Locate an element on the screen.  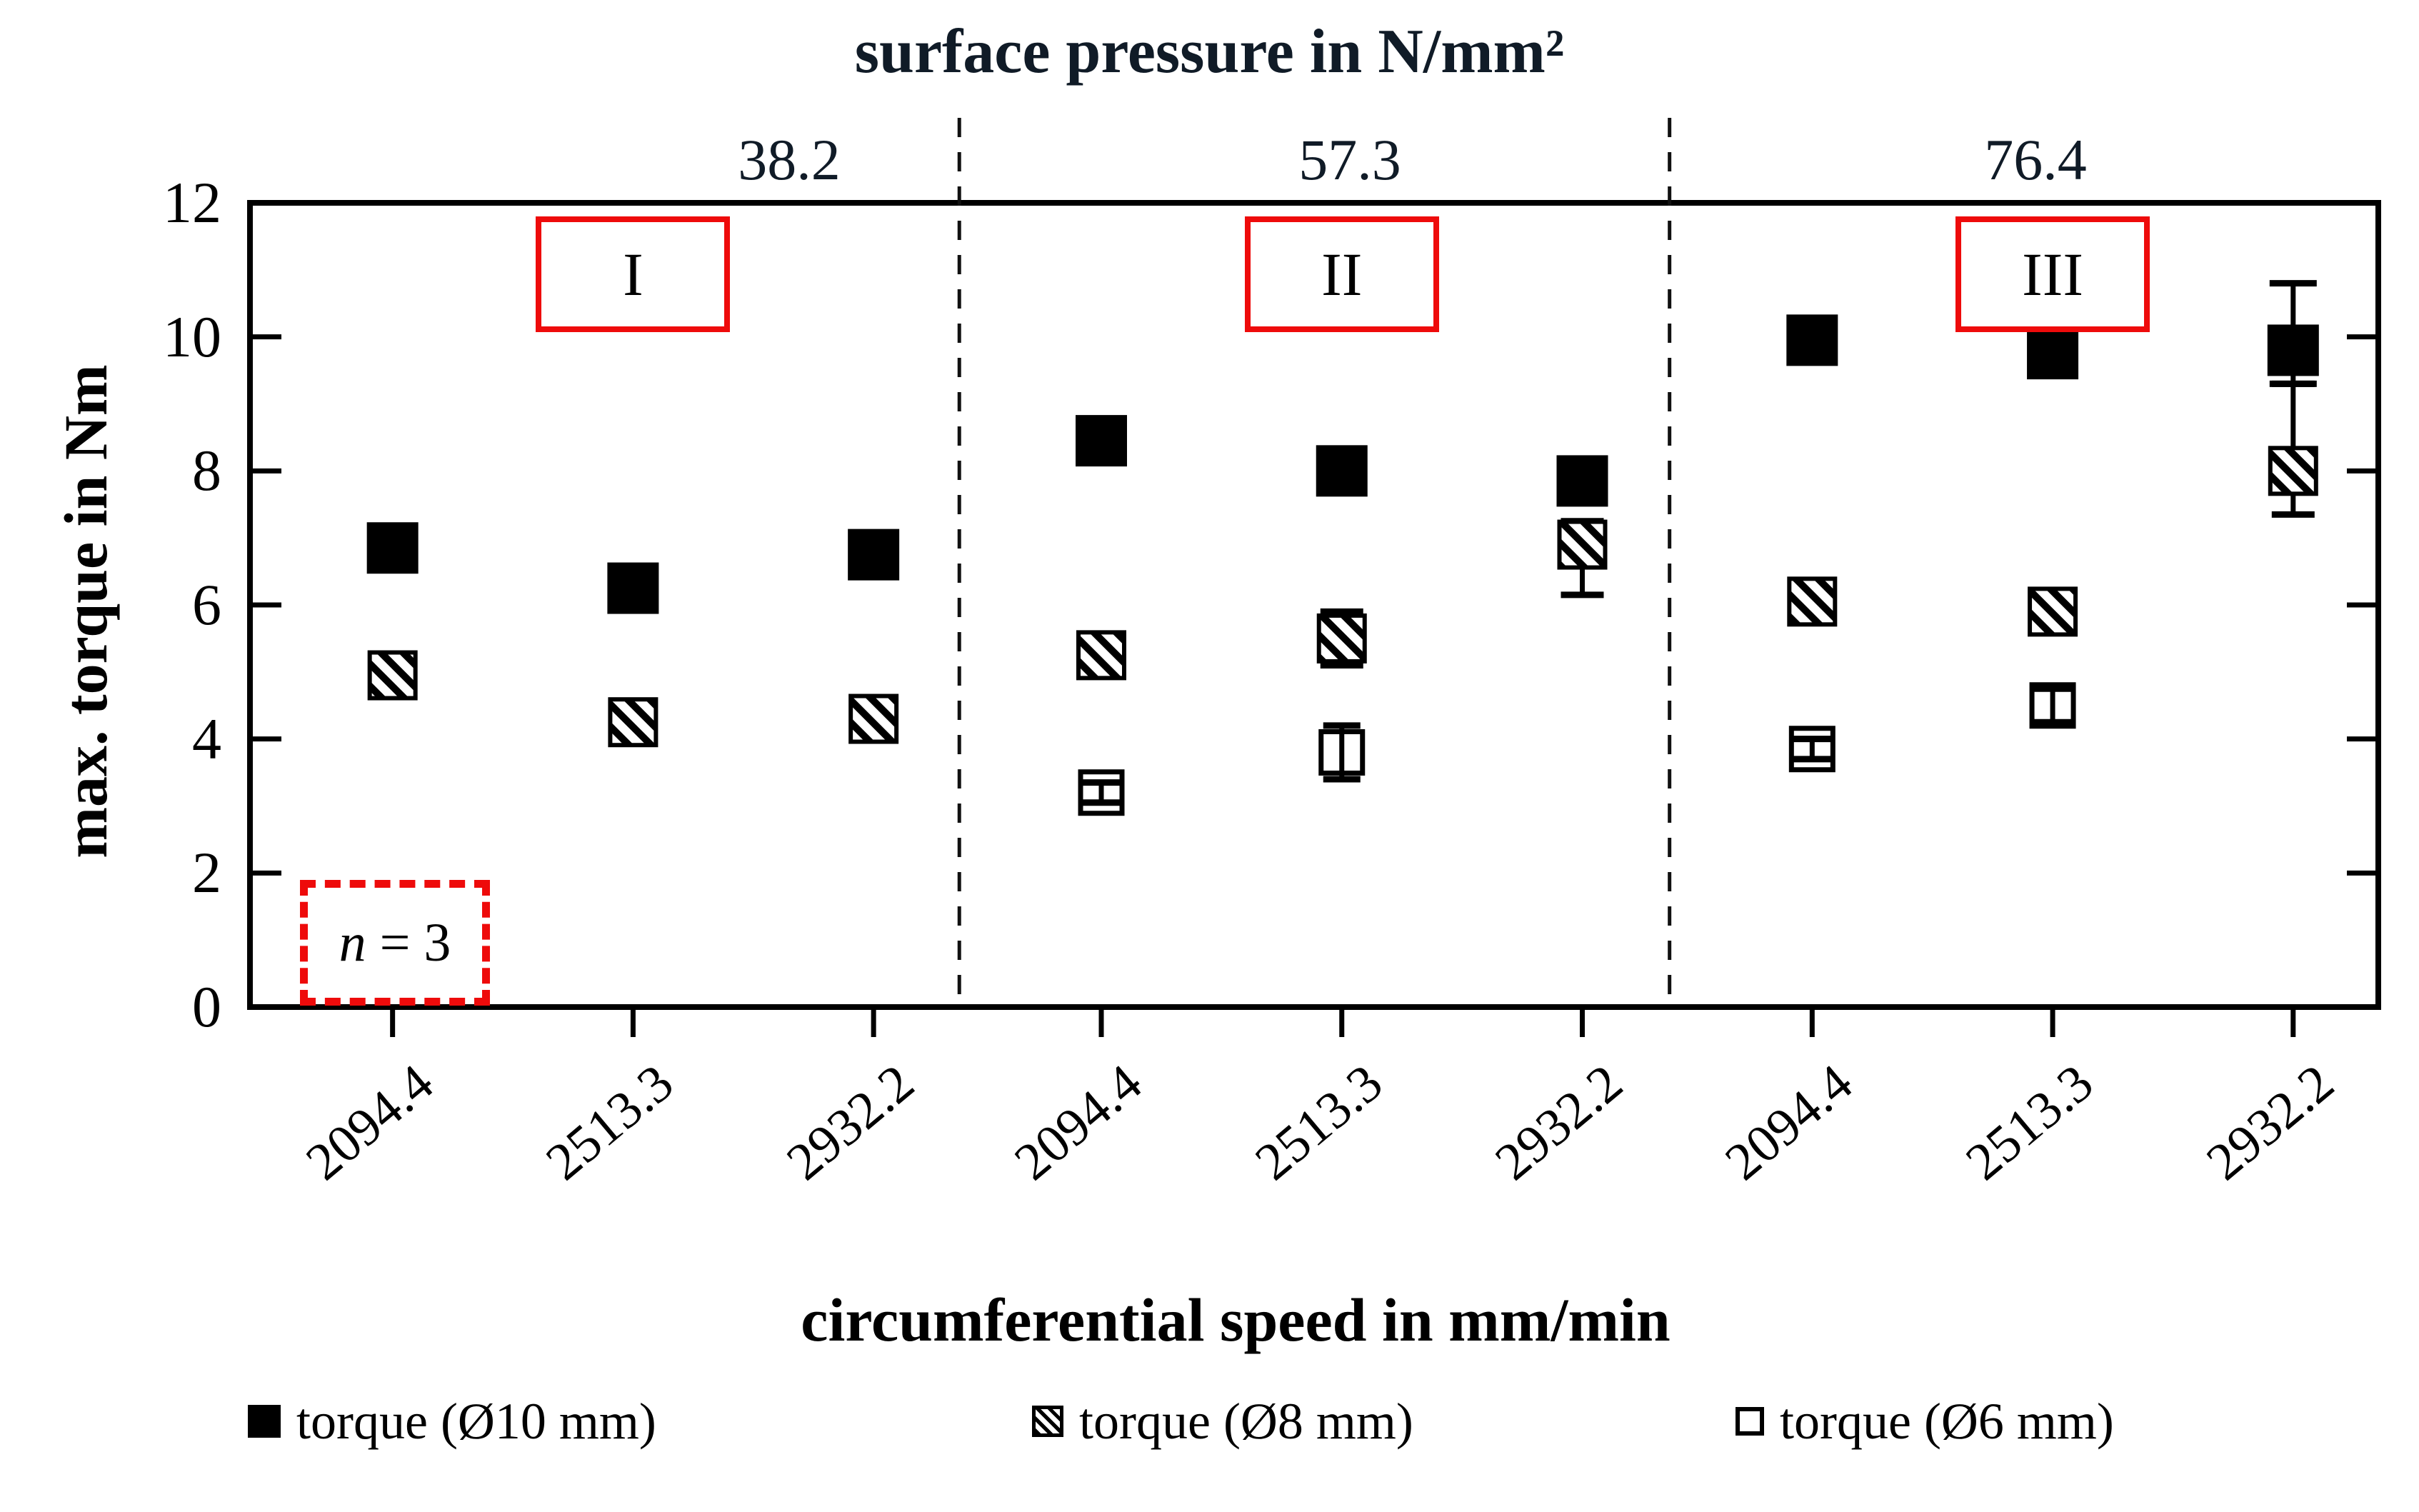
data-point-III-2094.4 is located at coordinates (1812, 543).